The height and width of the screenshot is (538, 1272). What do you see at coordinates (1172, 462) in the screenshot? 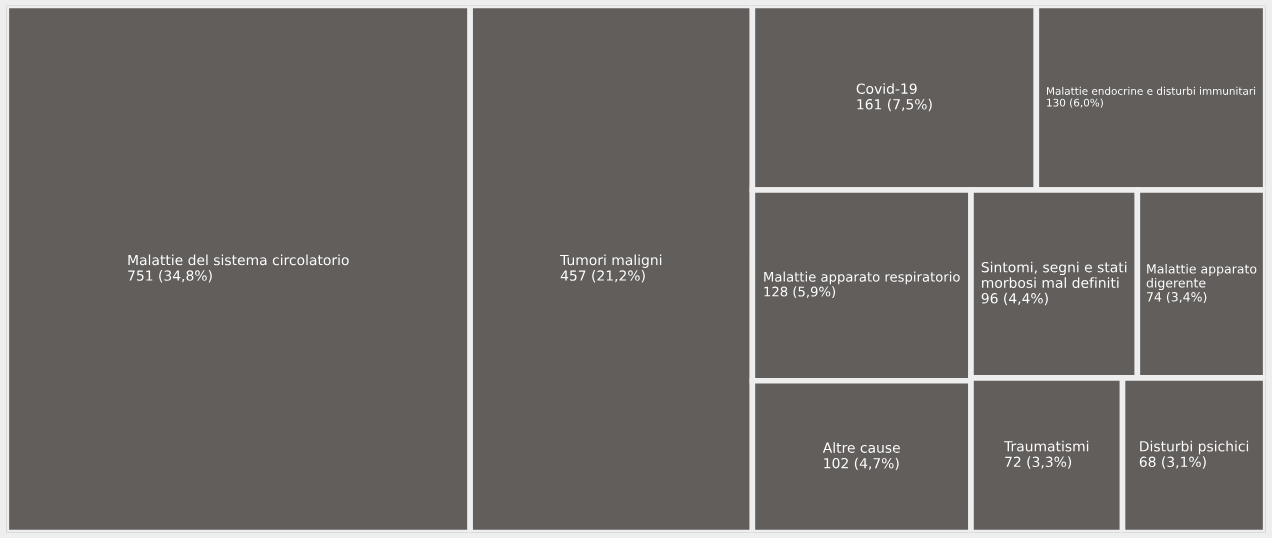
I see `data-label: 68 (3,1%)` at bounding box center [1172, 462].